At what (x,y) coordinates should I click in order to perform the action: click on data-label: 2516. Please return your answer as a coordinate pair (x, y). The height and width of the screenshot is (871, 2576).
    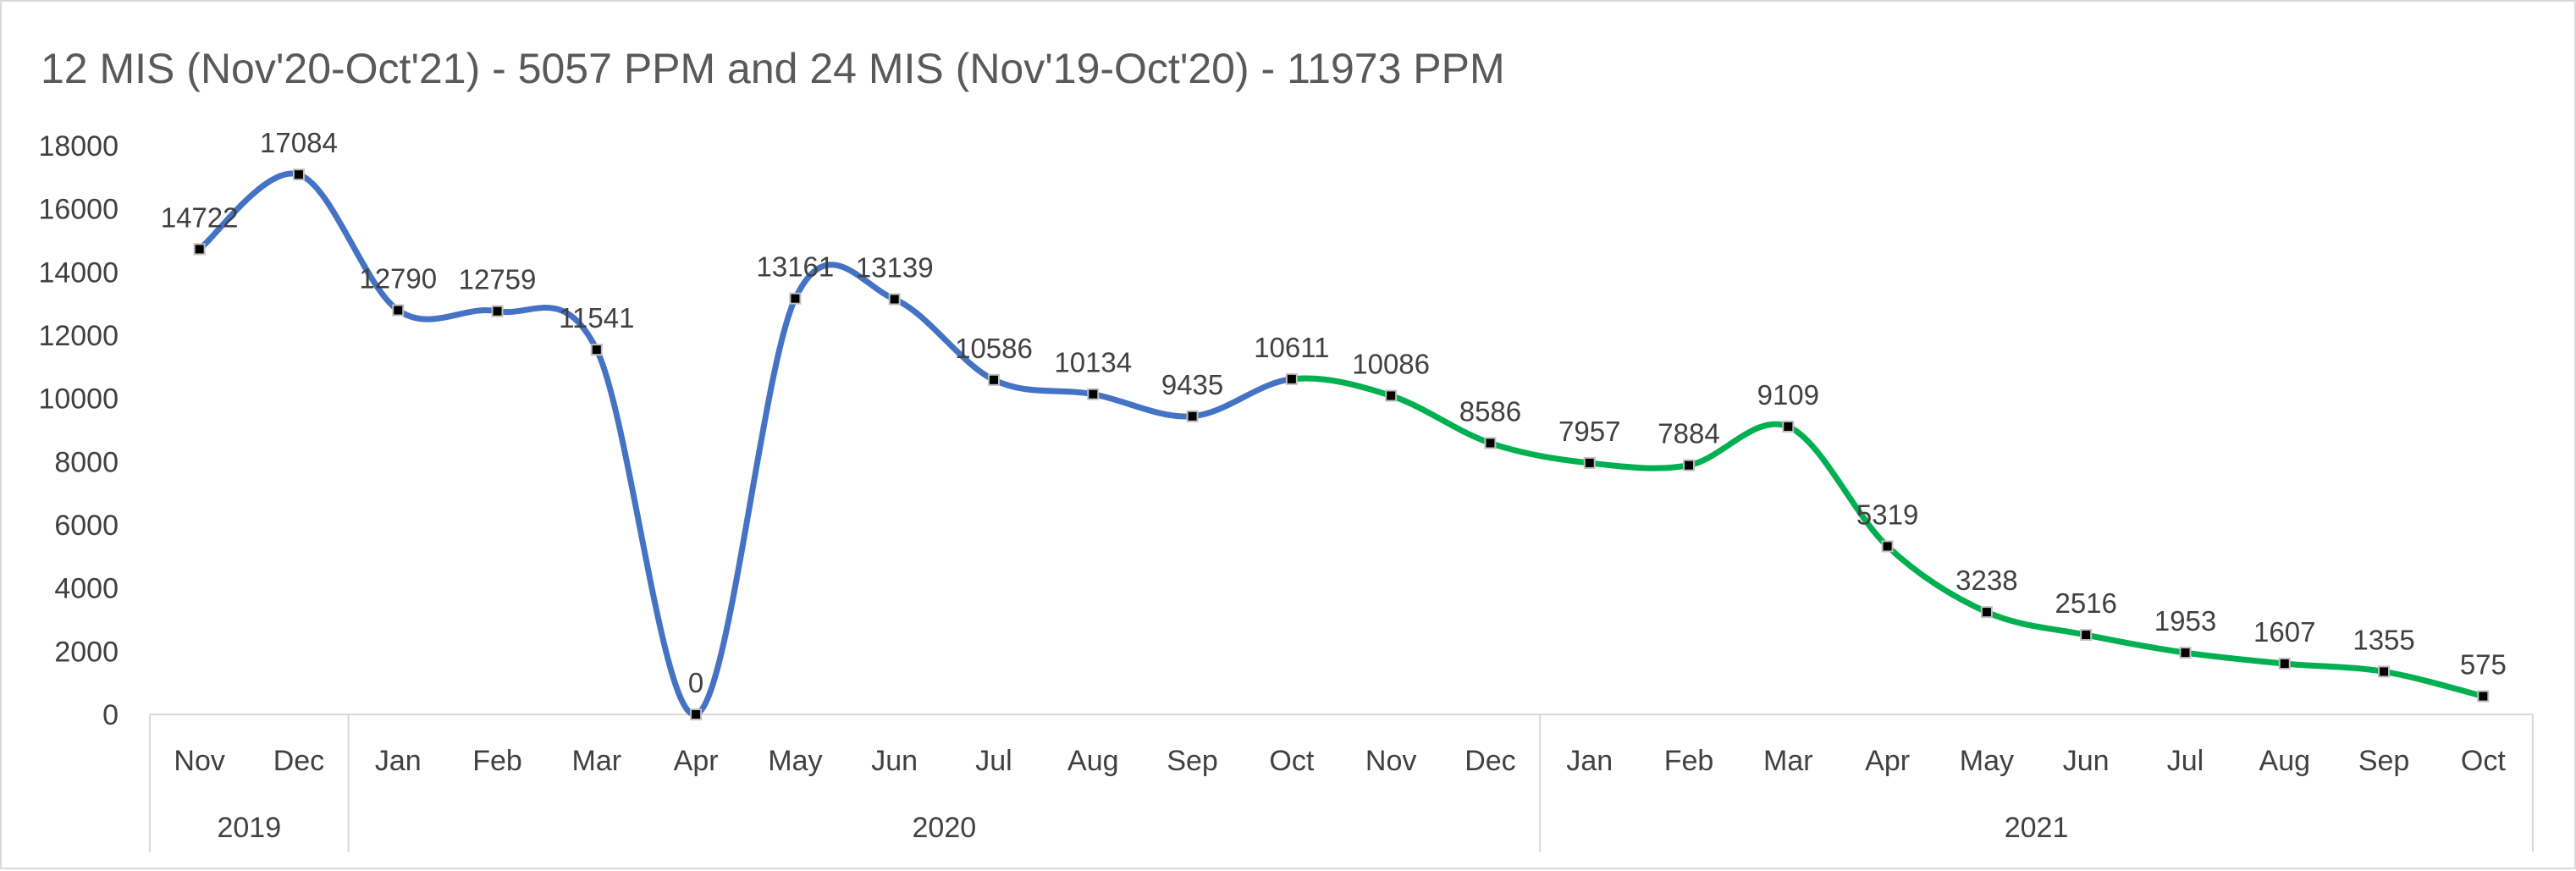
    Looking at the image, I should click on (2085, 603).